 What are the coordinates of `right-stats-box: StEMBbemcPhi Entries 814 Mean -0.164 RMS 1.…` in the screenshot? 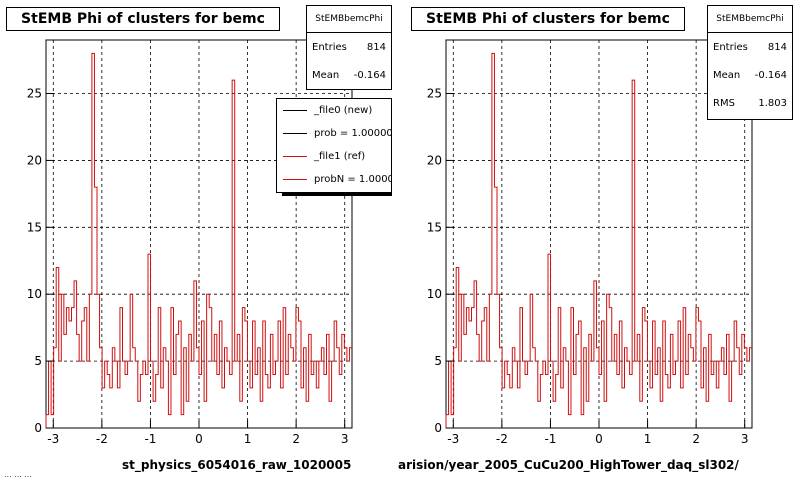 It's located at (750, 62).